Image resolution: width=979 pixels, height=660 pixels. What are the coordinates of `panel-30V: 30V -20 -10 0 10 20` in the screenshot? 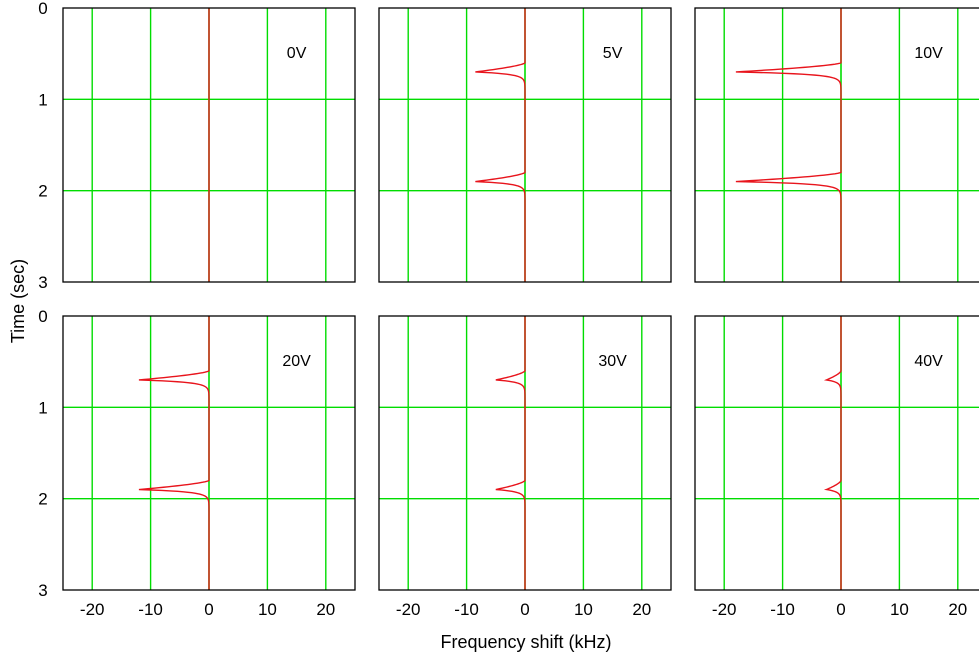 It's located at (525, 467).